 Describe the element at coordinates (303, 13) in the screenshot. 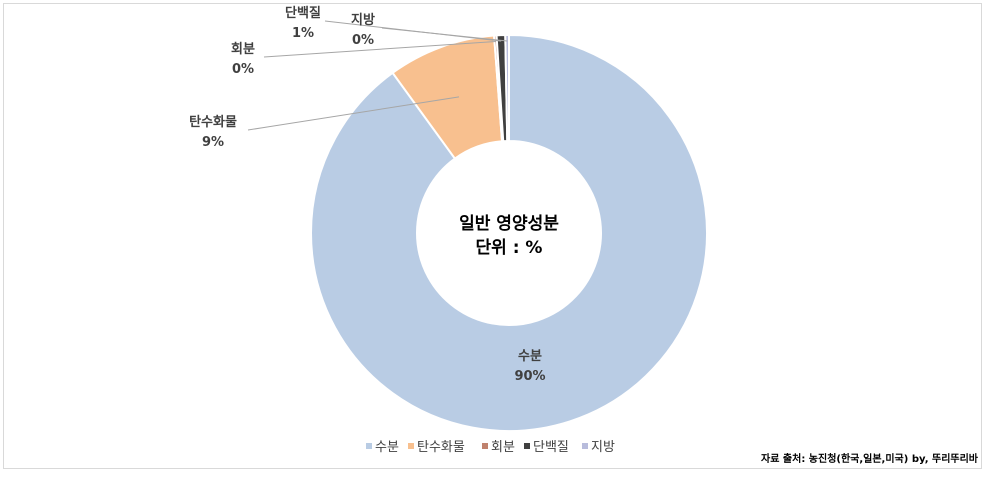

I see `slice-label-name-4: 단백질` at that location.